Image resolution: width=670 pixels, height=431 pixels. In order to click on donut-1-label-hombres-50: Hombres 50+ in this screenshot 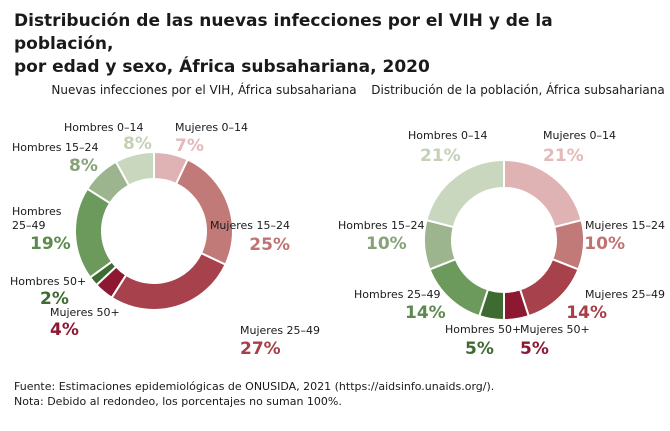, I will do `click(48, 281)`.